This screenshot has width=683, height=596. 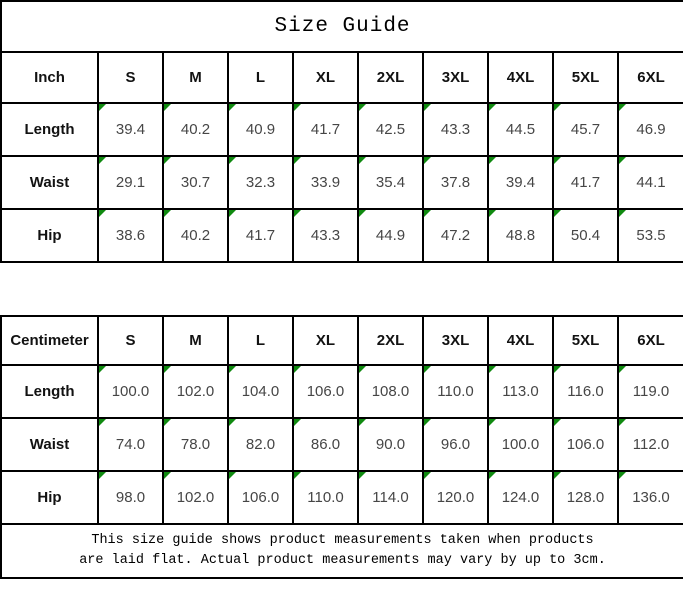 What do you see at coordinates (325, 77) in the screenshot?
I see `col-header-xl: XL` at bounding box center [325, 77].